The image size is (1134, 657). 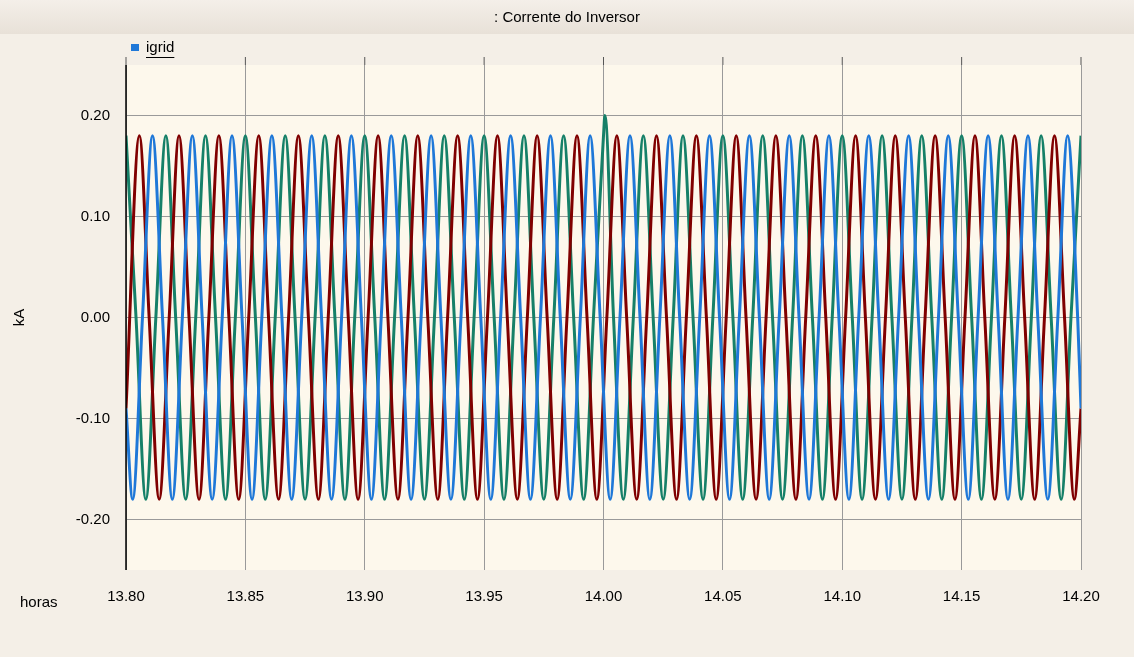 What do you see at coordinates (19, 317) in the screenshot?
I see `y-axis-title: kA` at bounding box center [19, 317].